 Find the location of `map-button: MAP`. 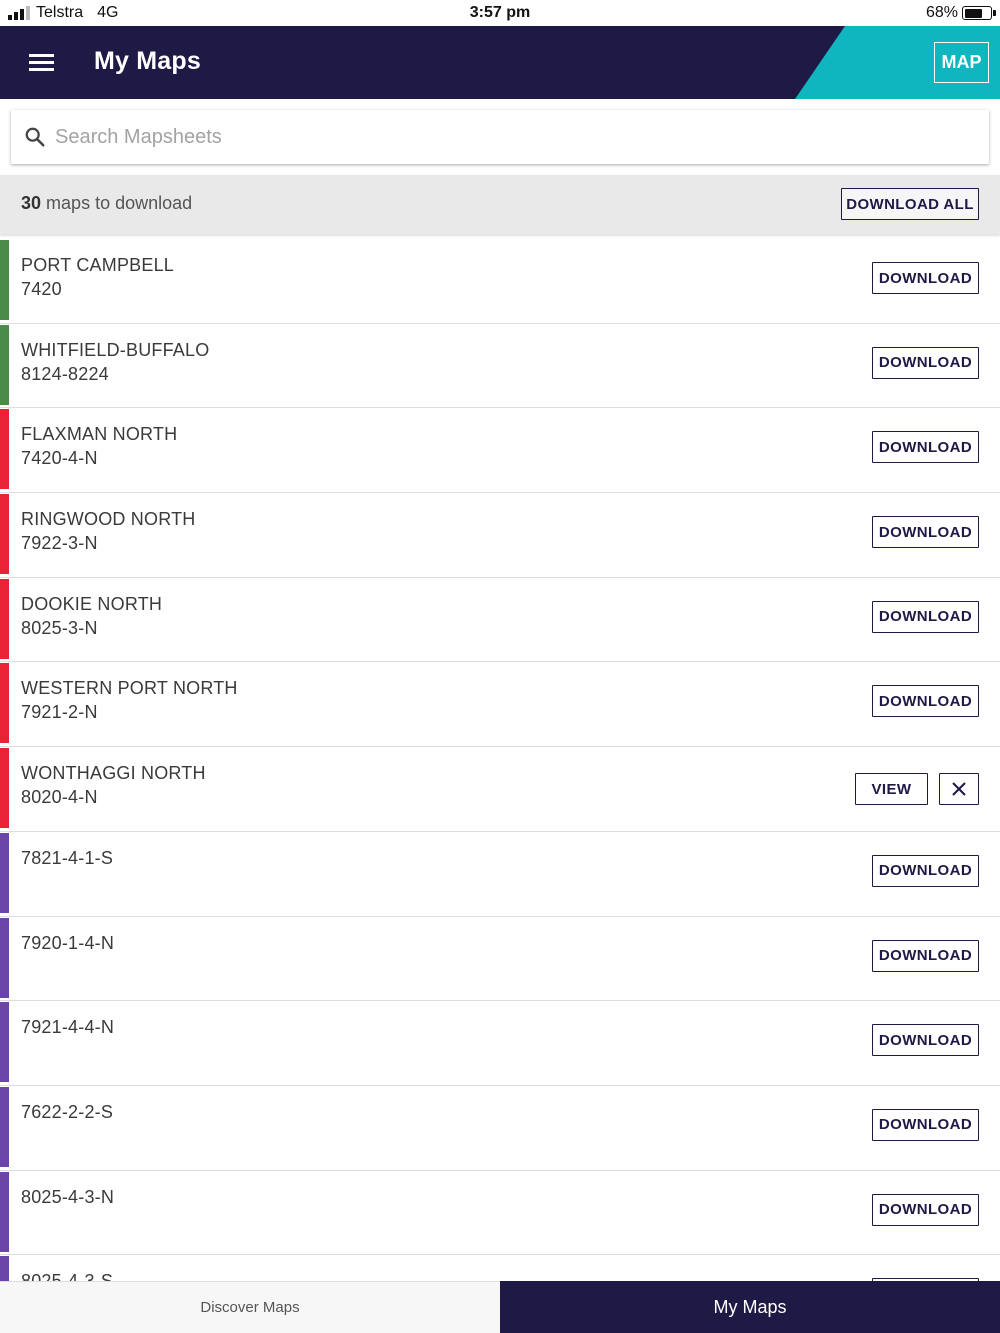

map-button: MAP is located at coordinates (961, 62).